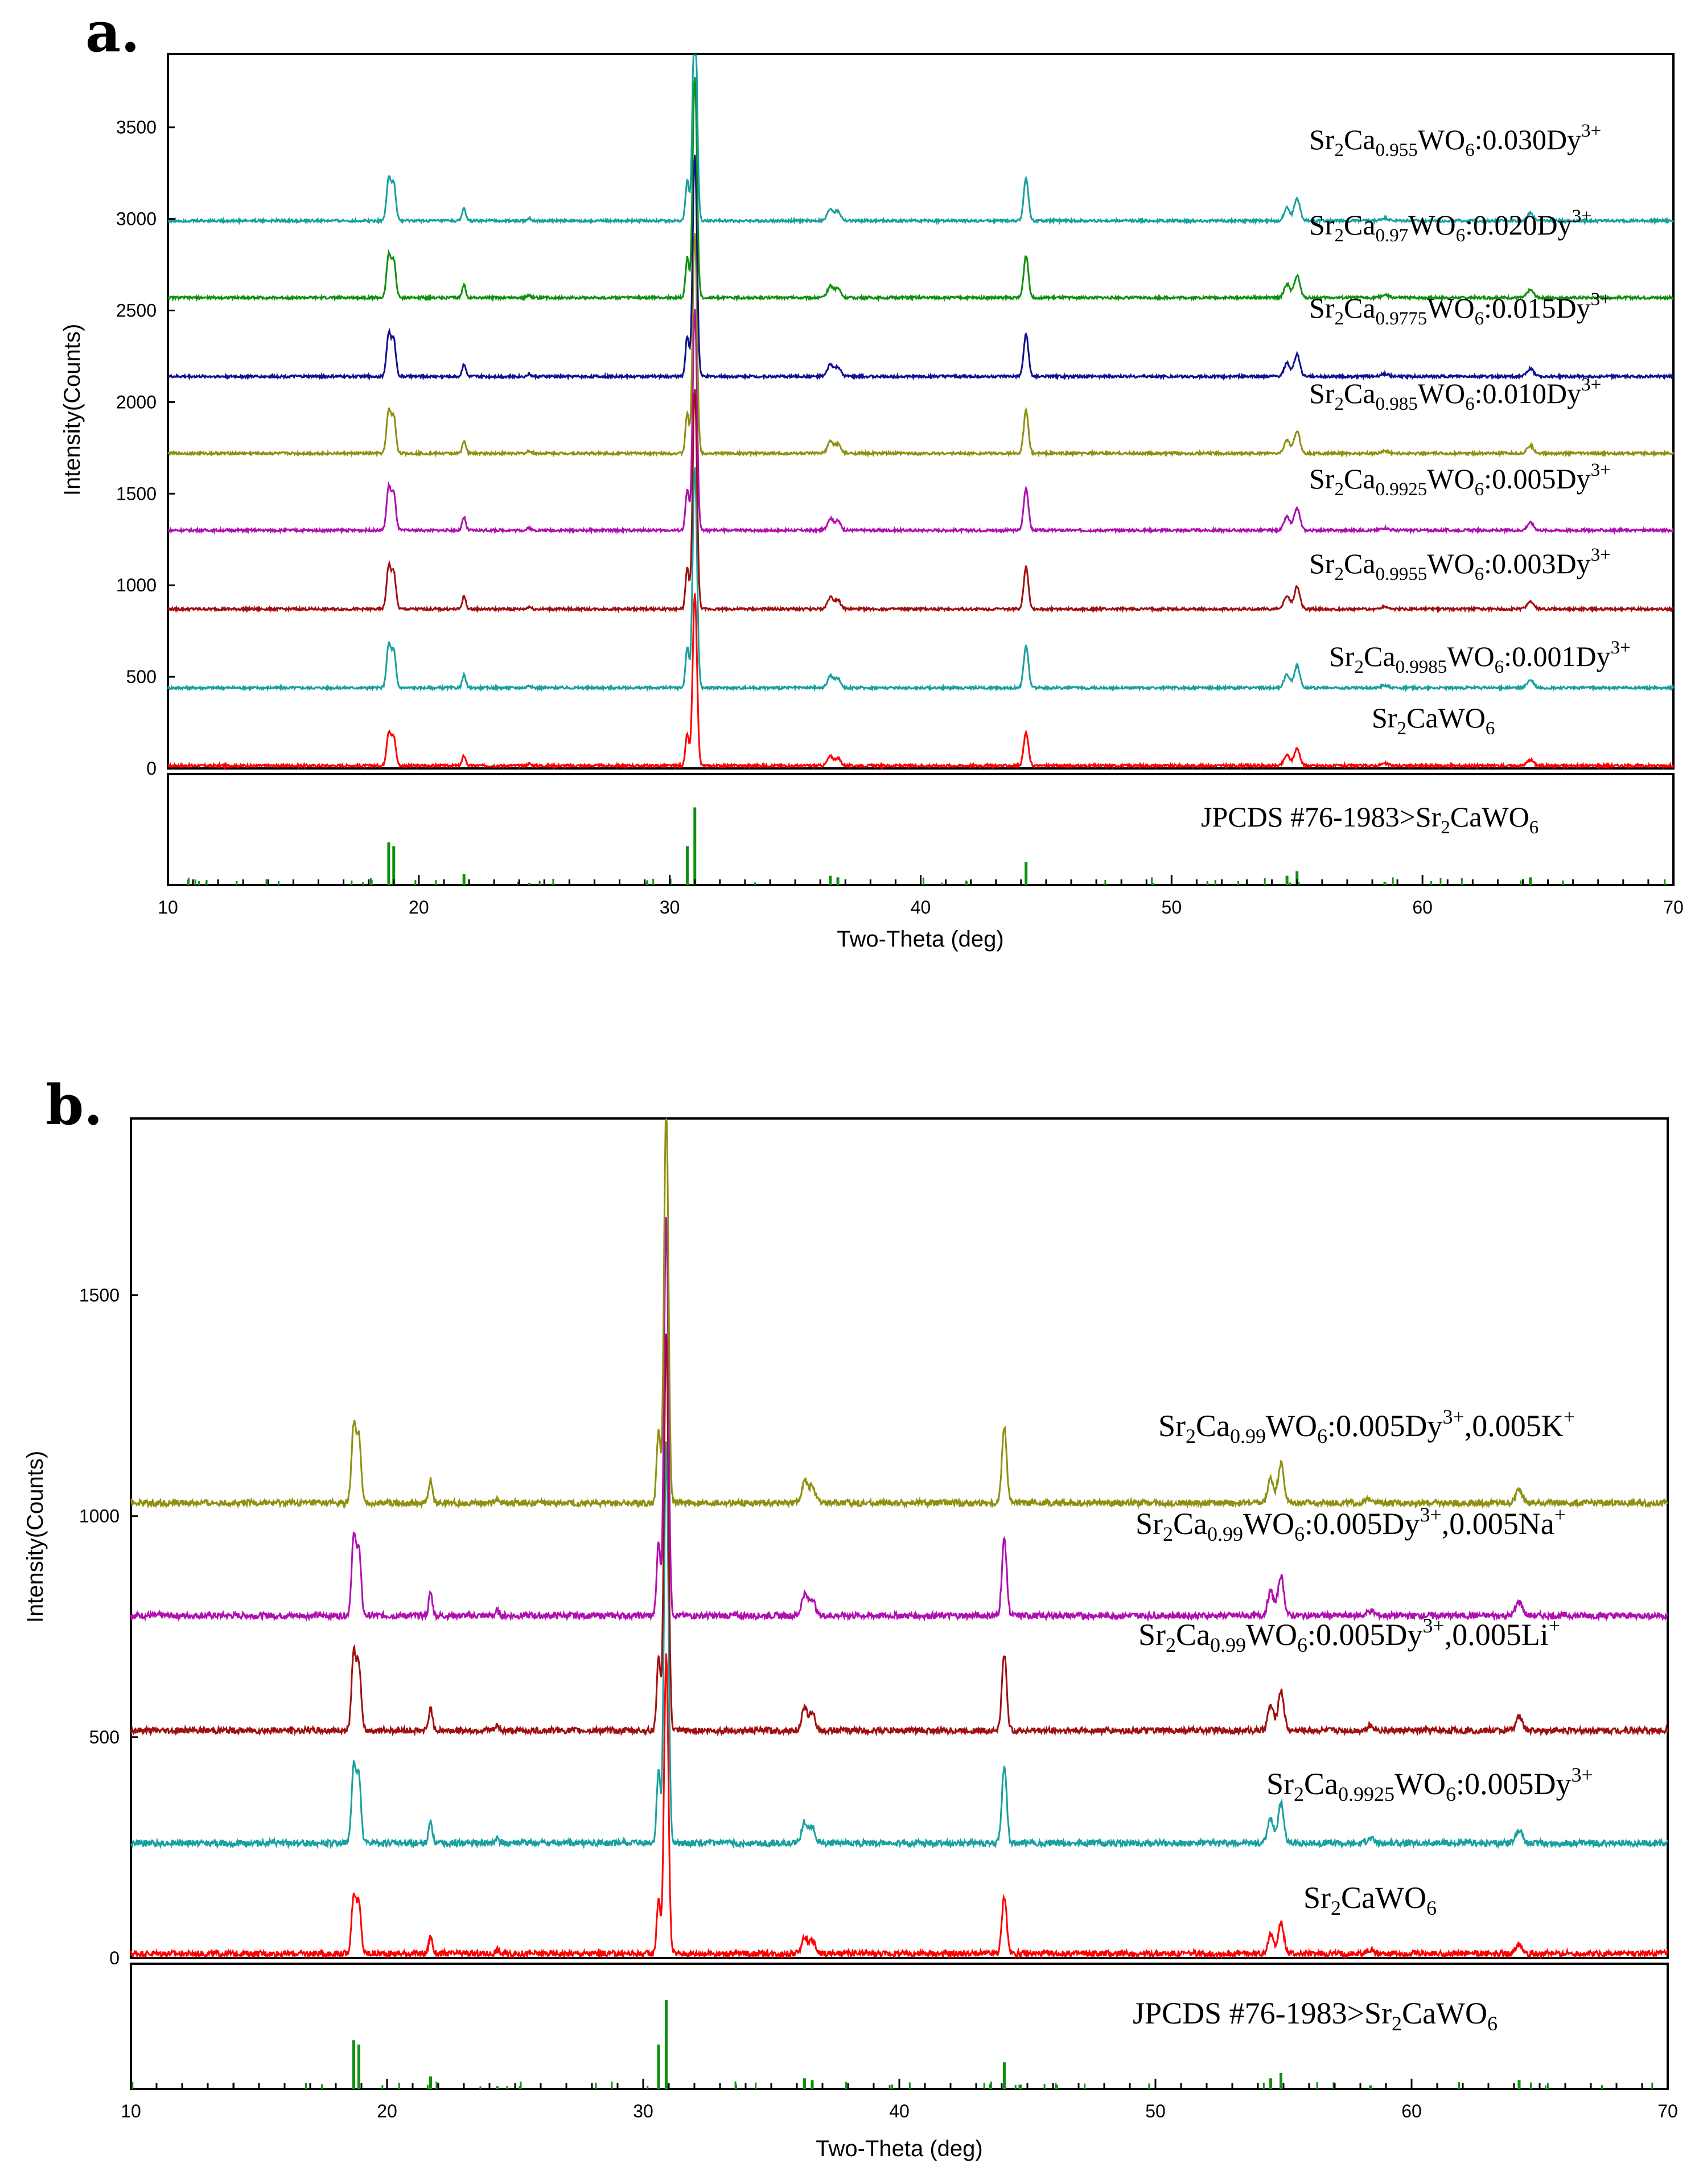 The height and width of the screenshot is (2184, 1703). Describe the element at coordinates (72, 410) in the screenshot. I see `panel-a-y-axis-title: Intensity(Counts)` at that location.